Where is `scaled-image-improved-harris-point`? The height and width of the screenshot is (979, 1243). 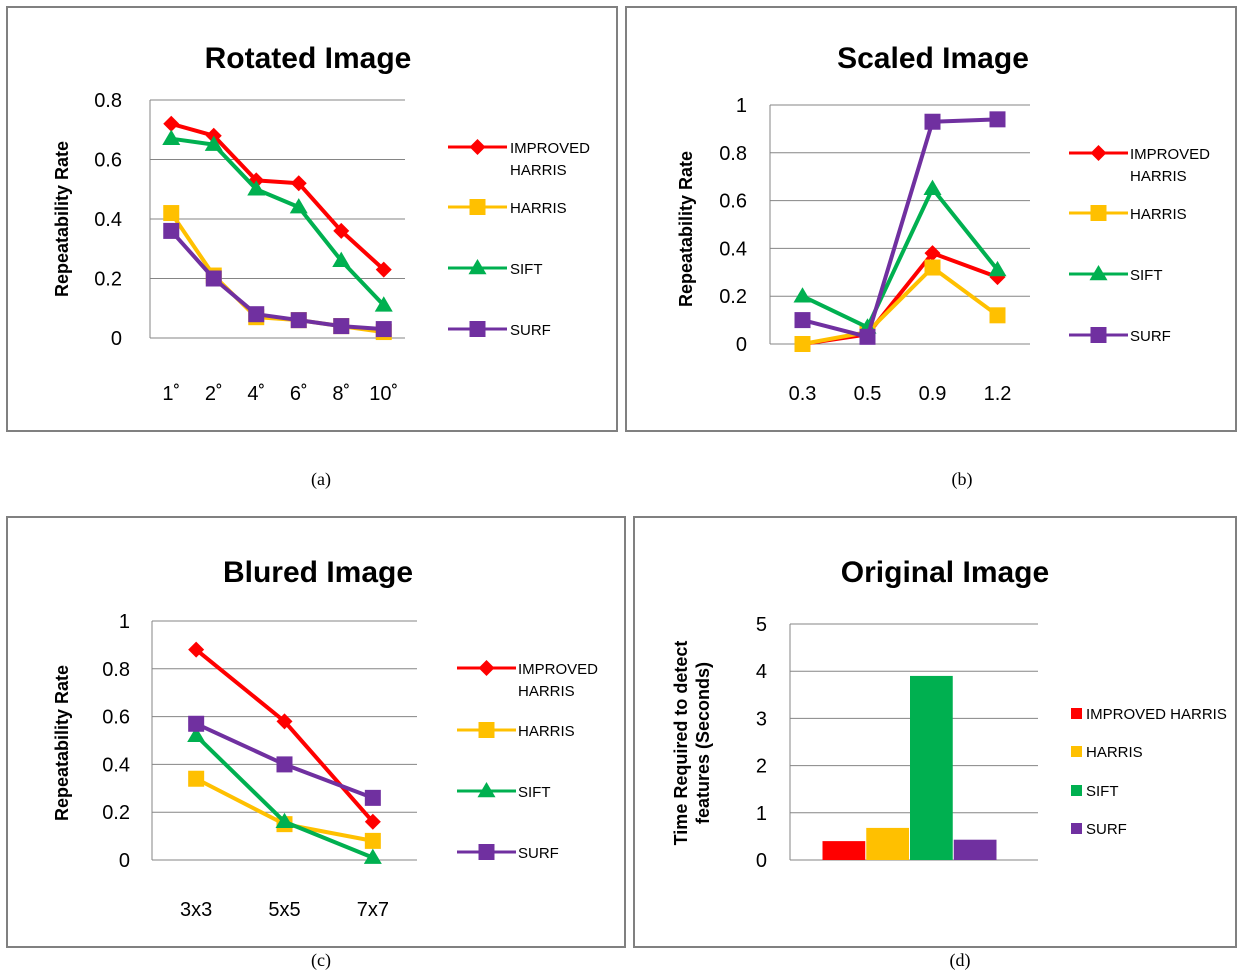
scaled-image-improved-harris-point is located at coordinates (932, 253).